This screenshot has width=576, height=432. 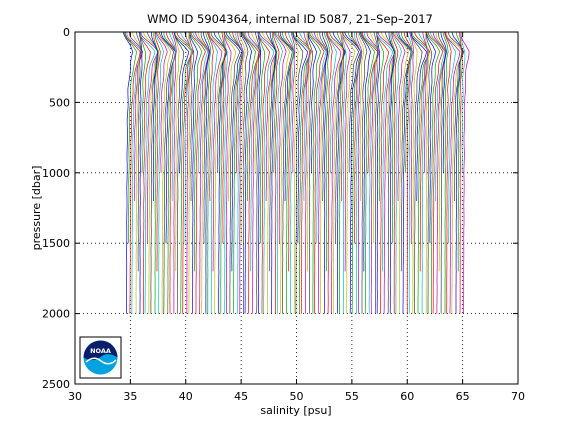 What do you see at coordinates (186, 396) in the screenshot?
I see `x-tick-label: 40` at bounding box center [186, 396].